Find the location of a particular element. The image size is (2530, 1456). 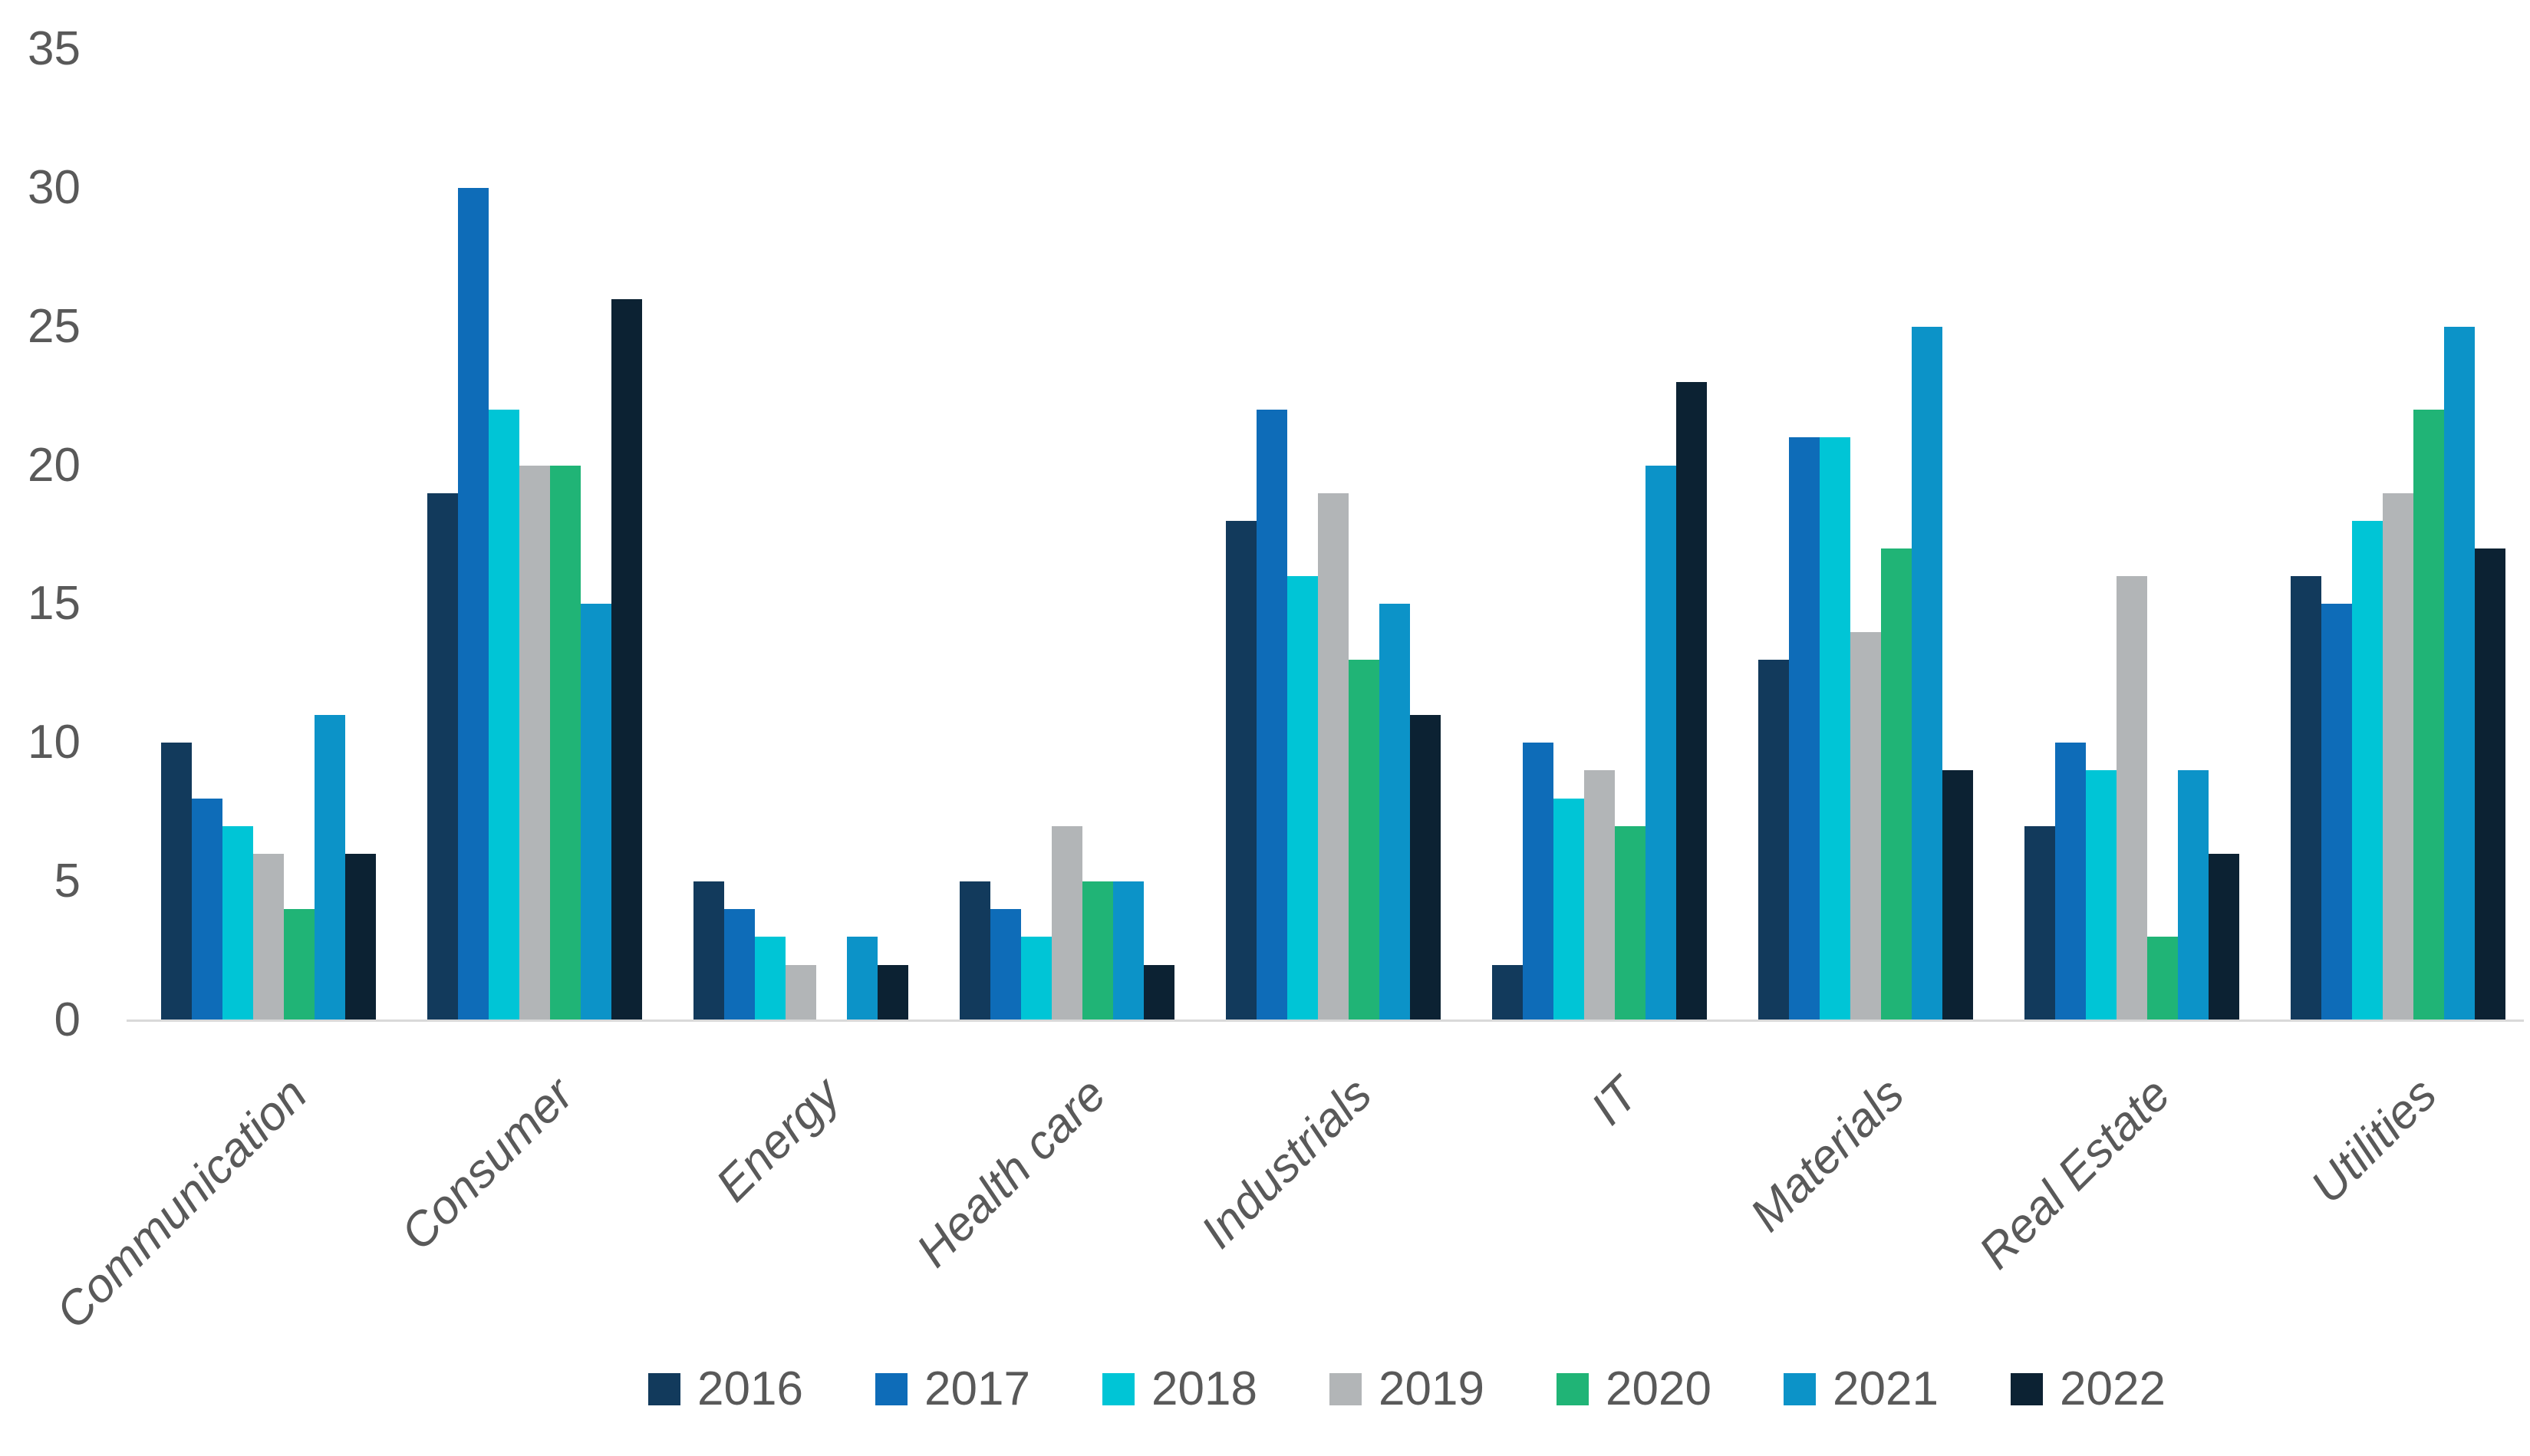

x-axis-category-label: Communication is located at coordinates (182, 1203).